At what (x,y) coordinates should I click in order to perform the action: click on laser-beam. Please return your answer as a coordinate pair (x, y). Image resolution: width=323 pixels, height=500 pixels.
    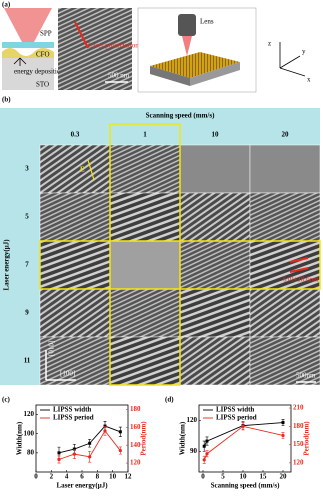
    Looking at the image, I should click on (28, 25).